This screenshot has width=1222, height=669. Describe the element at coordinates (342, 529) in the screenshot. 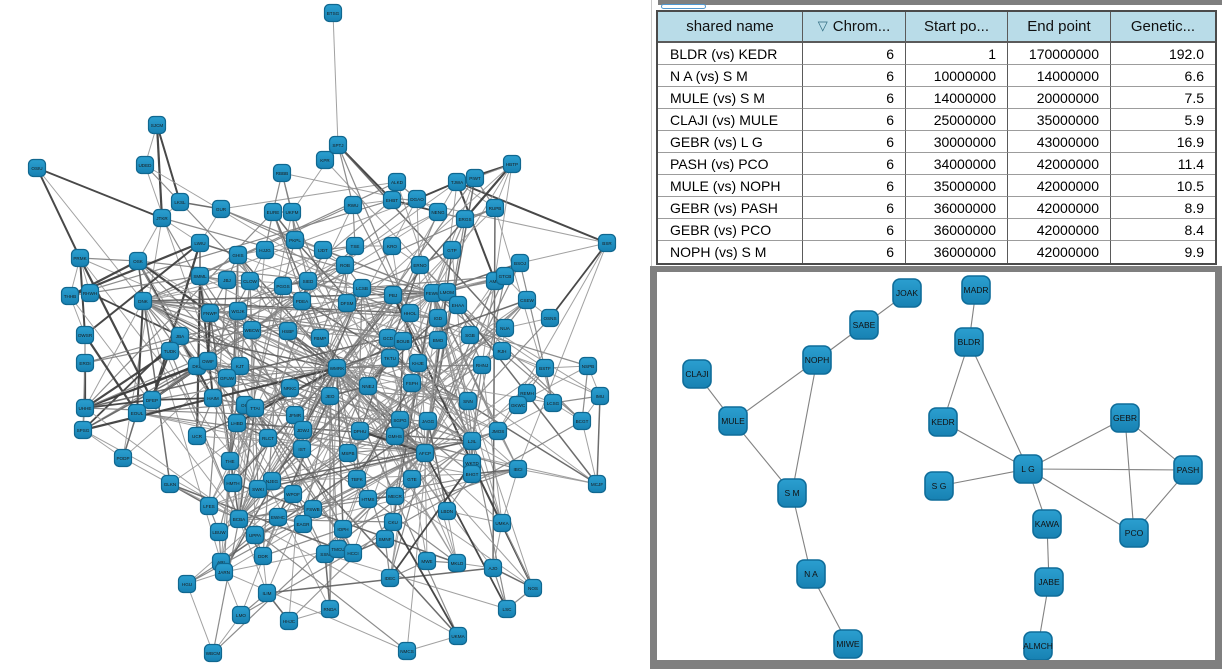

I see `svg-text: IOPH` at that location.